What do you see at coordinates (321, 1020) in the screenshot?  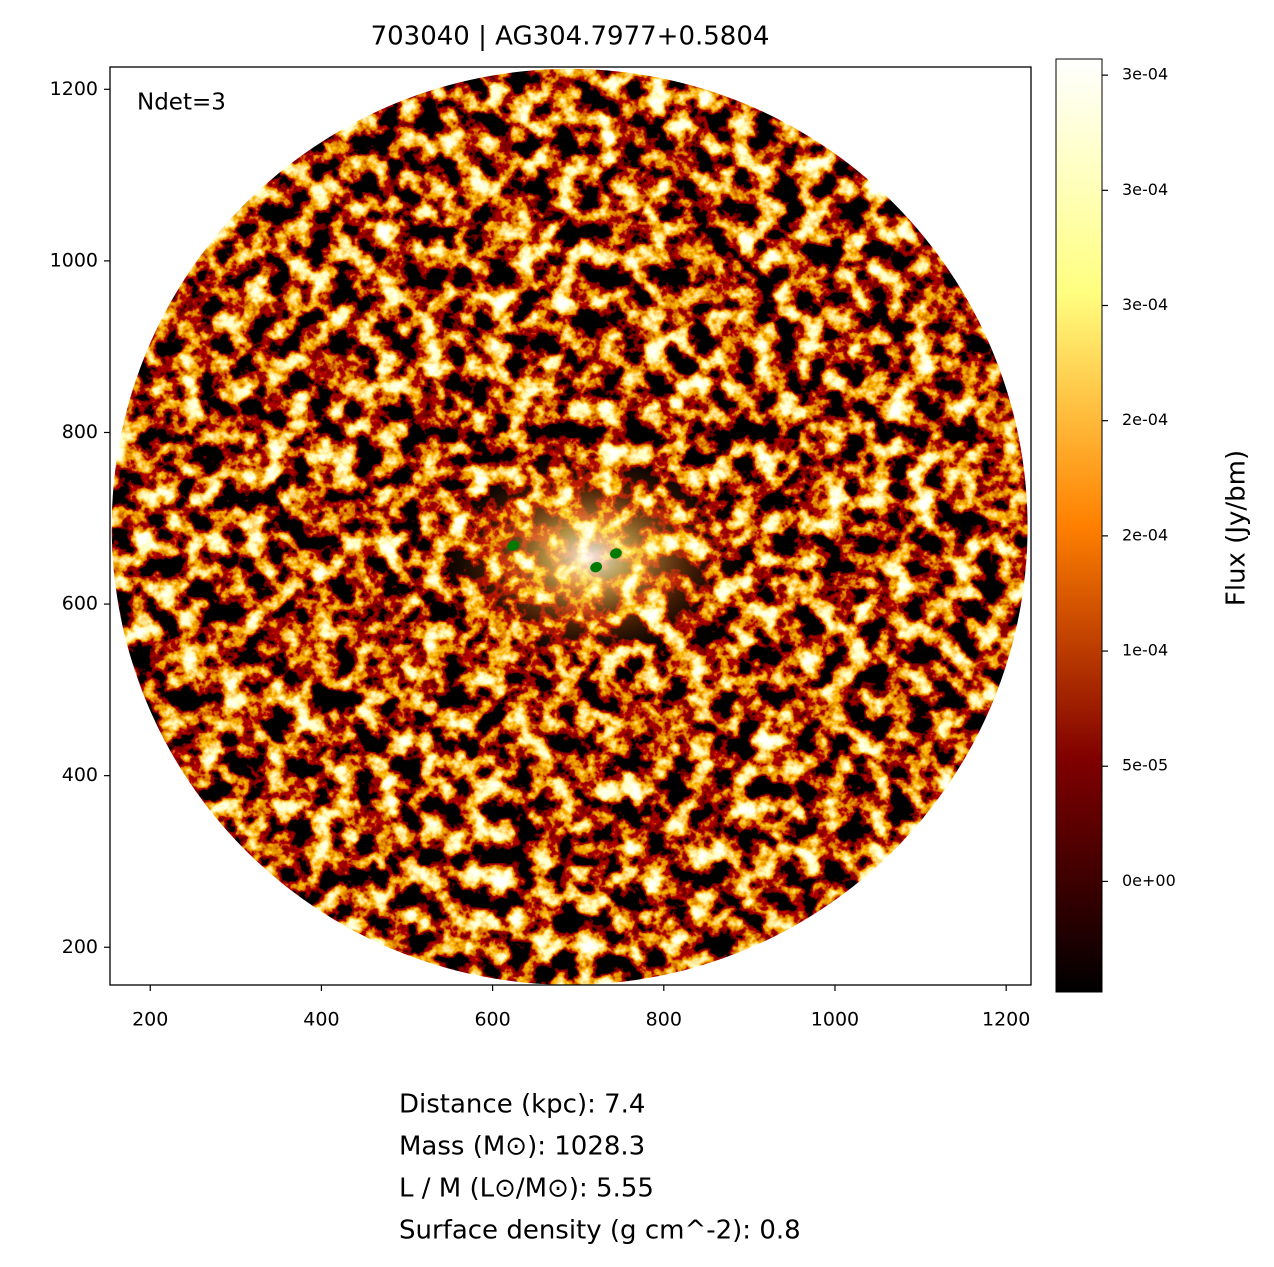 I see `x-tick-label: 400` at bounding box center [321, 1020].